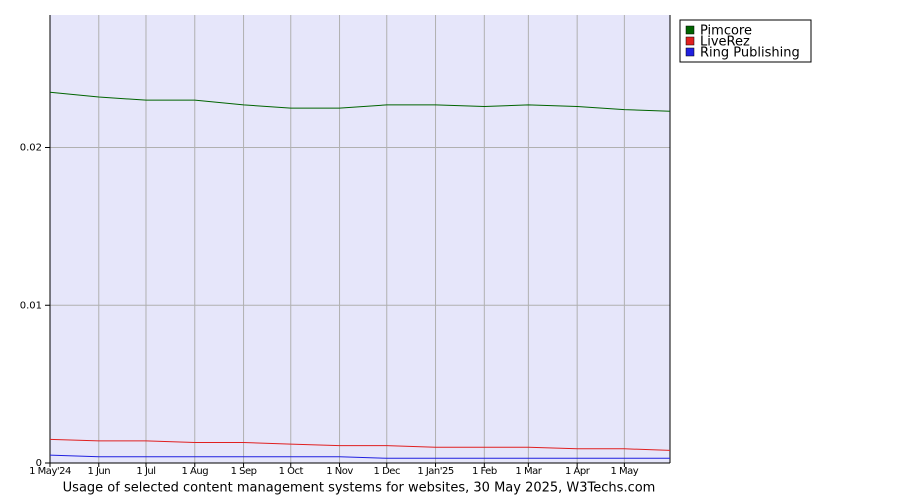  Describe the element at coordinates (625, 471) in the screenshot. I see `x-tick-label: 1 May` at that location.